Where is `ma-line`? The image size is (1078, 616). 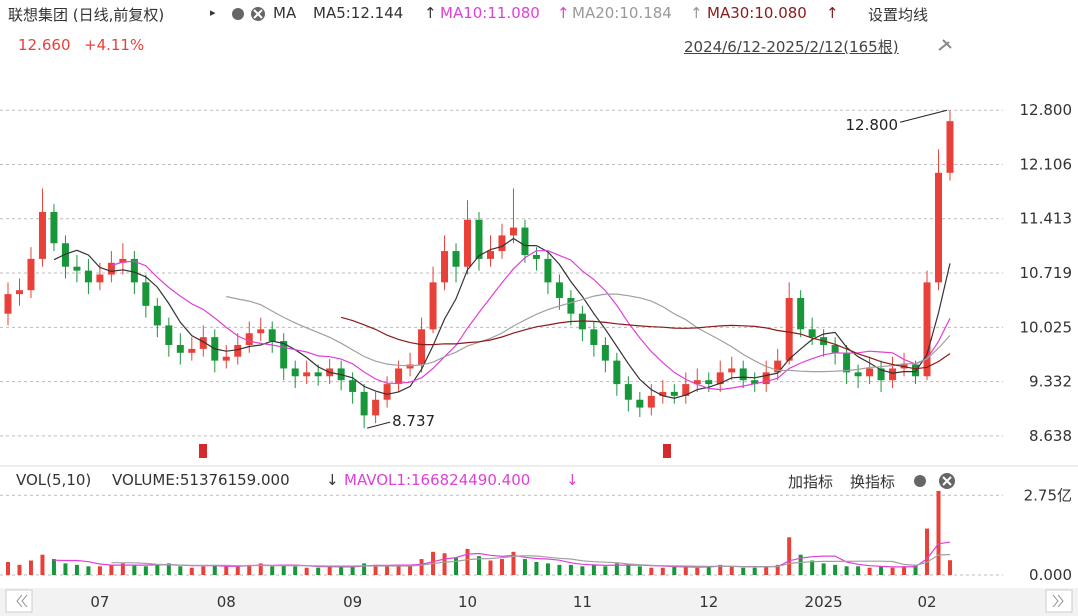 ma-line is located at coordinates (645, 343).